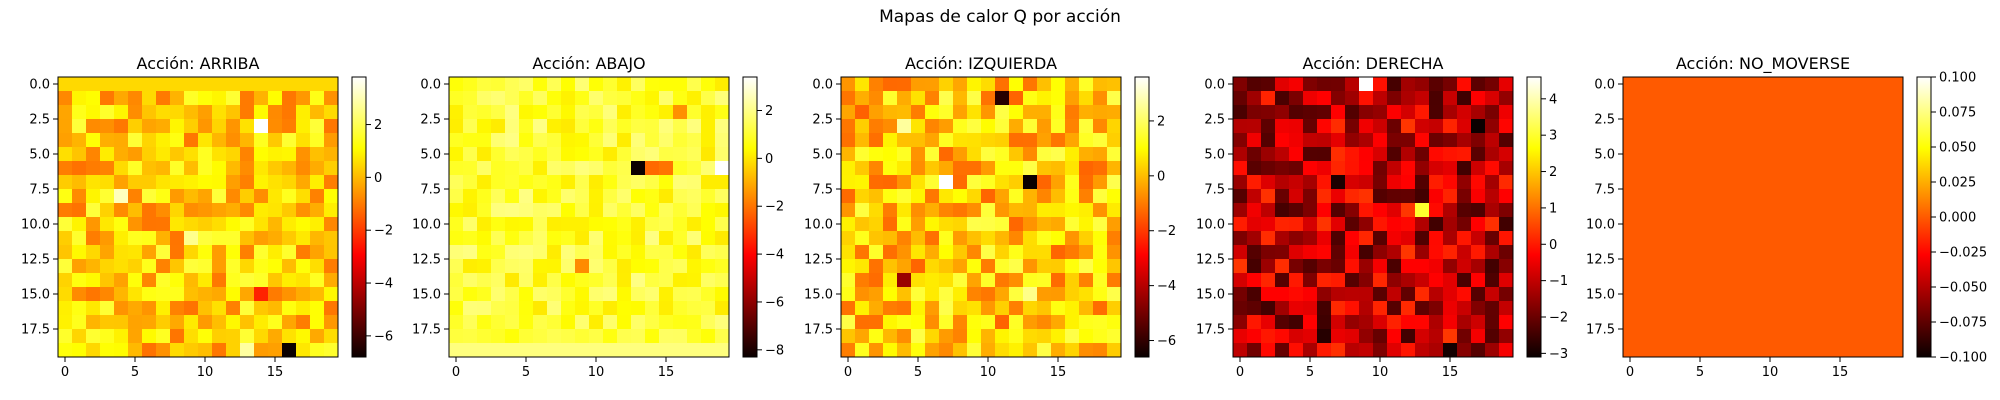  I want to click on colorbar-tick-label: −2, so click(1166, 231).